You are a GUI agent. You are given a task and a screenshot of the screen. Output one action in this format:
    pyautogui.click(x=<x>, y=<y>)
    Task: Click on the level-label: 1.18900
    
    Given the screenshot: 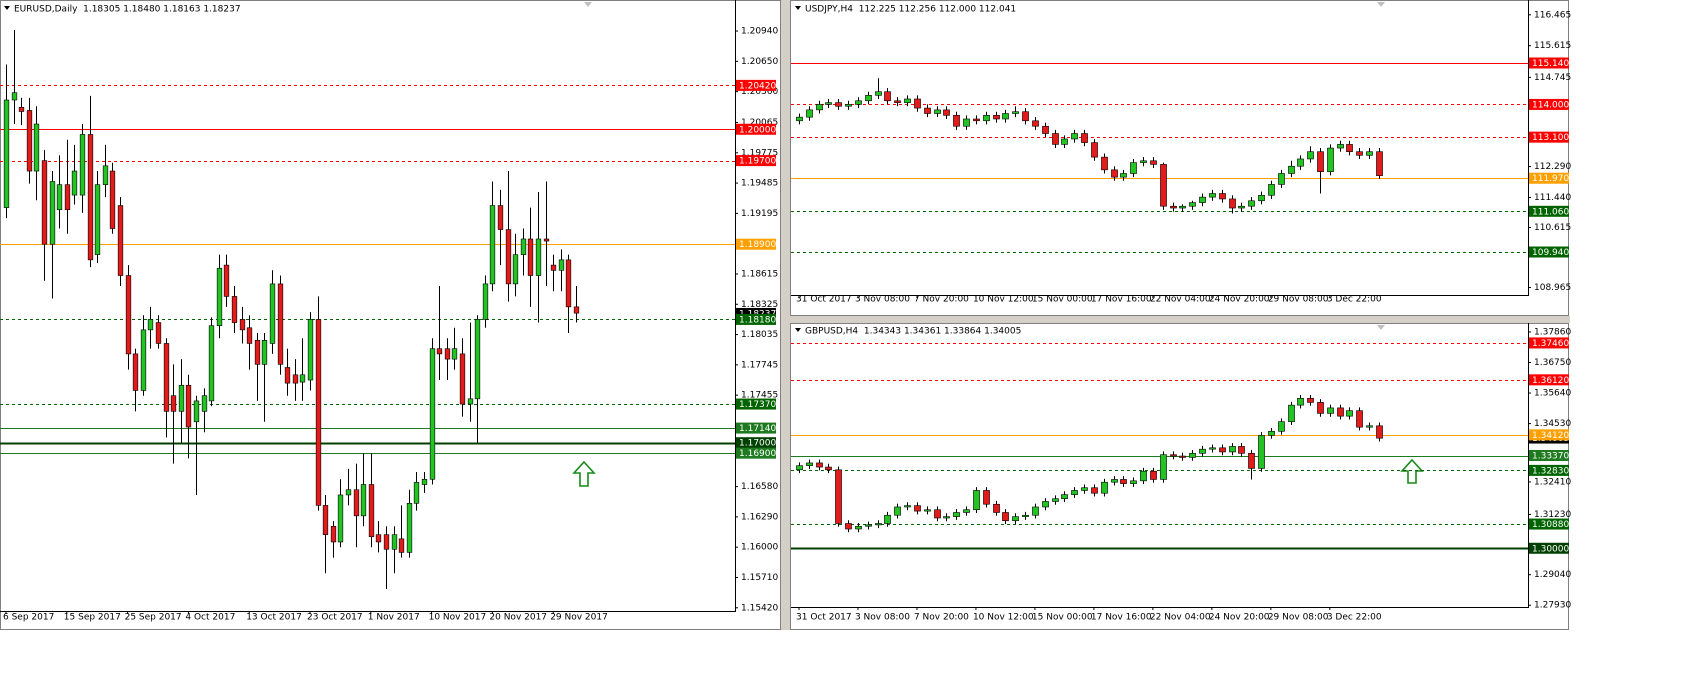 What is the action you would take?
    pyautogui.click(x=757, y=245)
    